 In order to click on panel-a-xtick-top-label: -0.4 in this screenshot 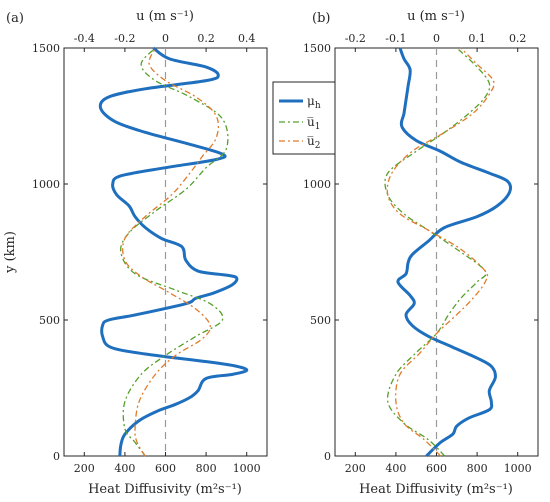, I will do `click(84, 38)`.